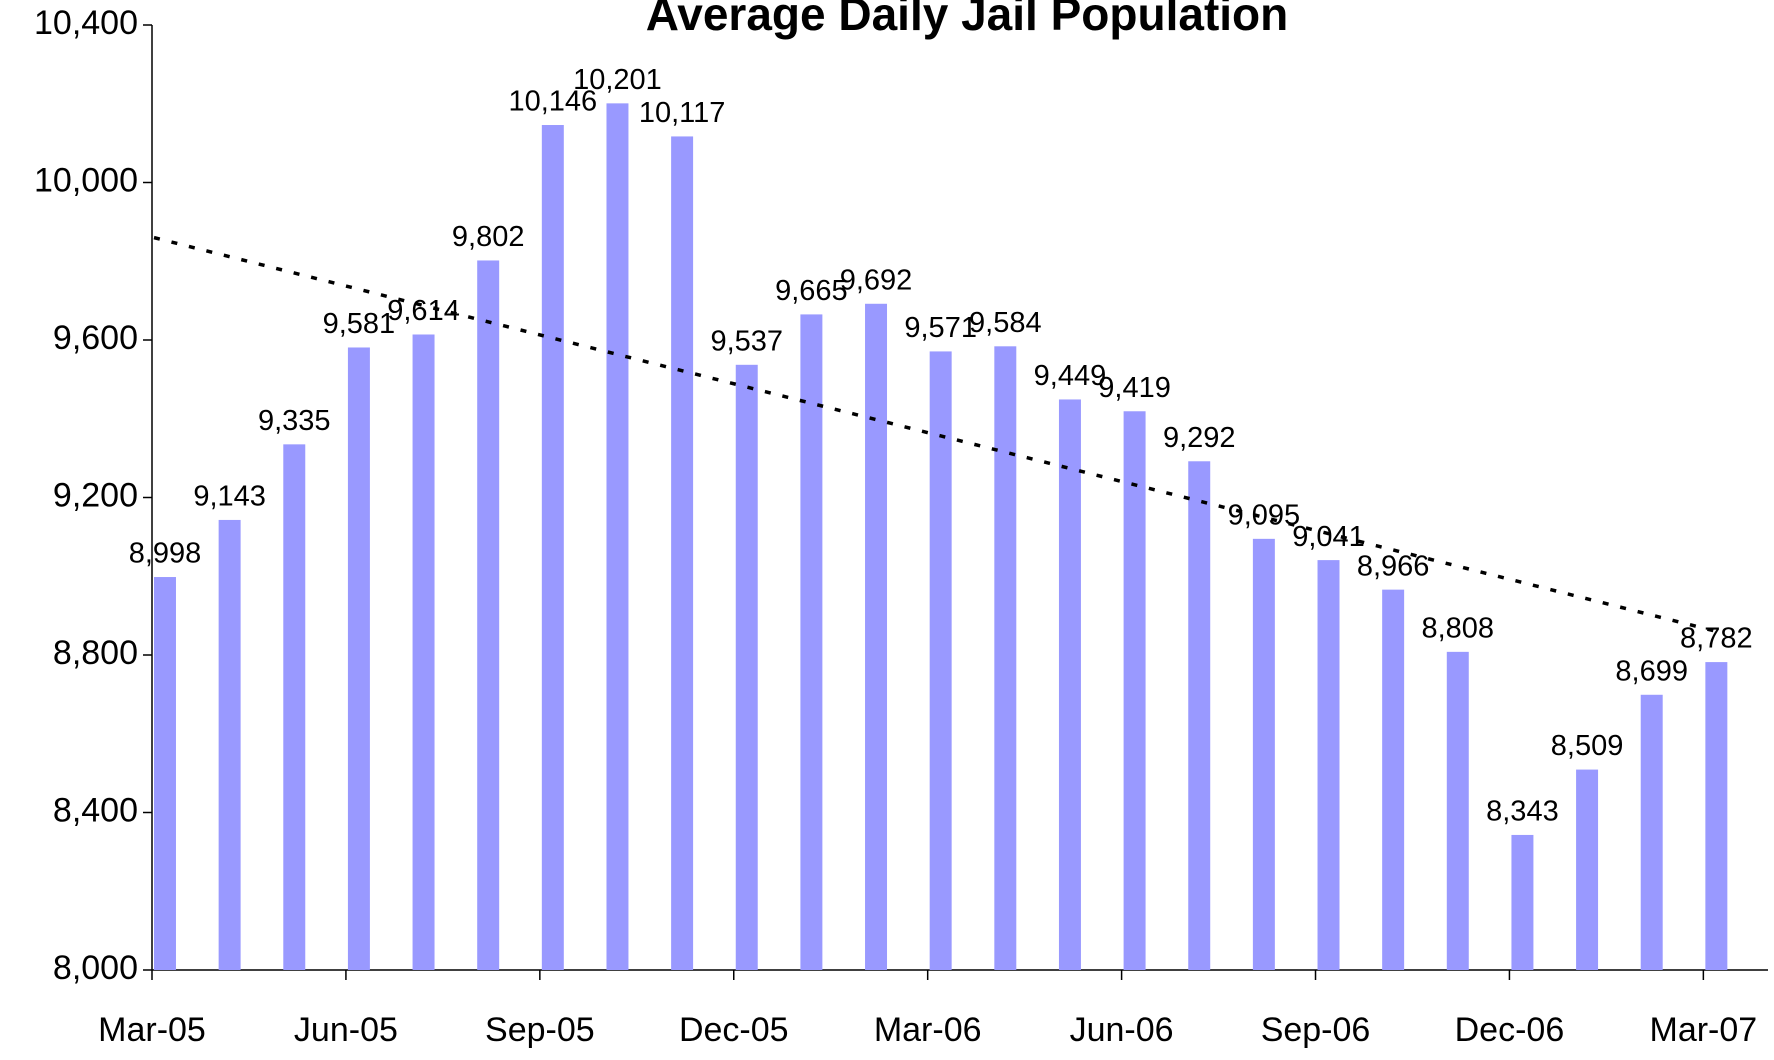  What do you see at coordinates (95, 495) in the screenshot?
I see `y-tick-label: 9,200` at bounding box center [95, 495].